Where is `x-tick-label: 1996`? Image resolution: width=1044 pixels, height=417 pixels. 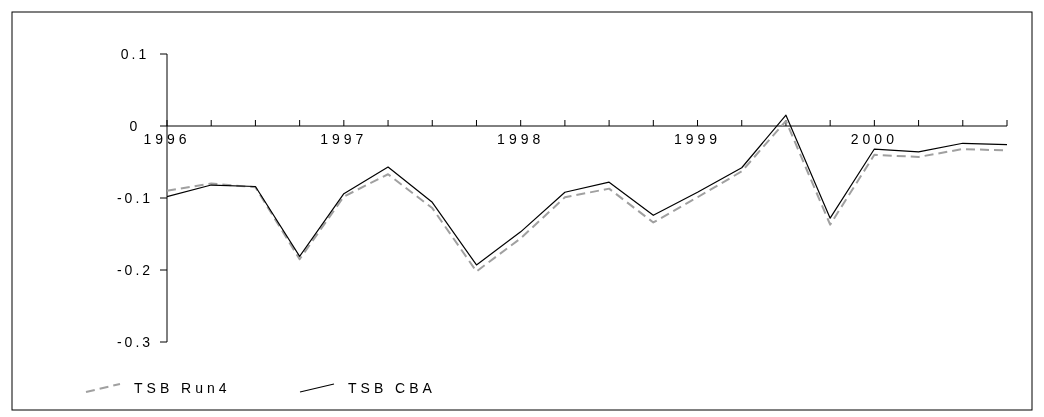 x-tick-label: 1996 is located at coordinates (167, 139).